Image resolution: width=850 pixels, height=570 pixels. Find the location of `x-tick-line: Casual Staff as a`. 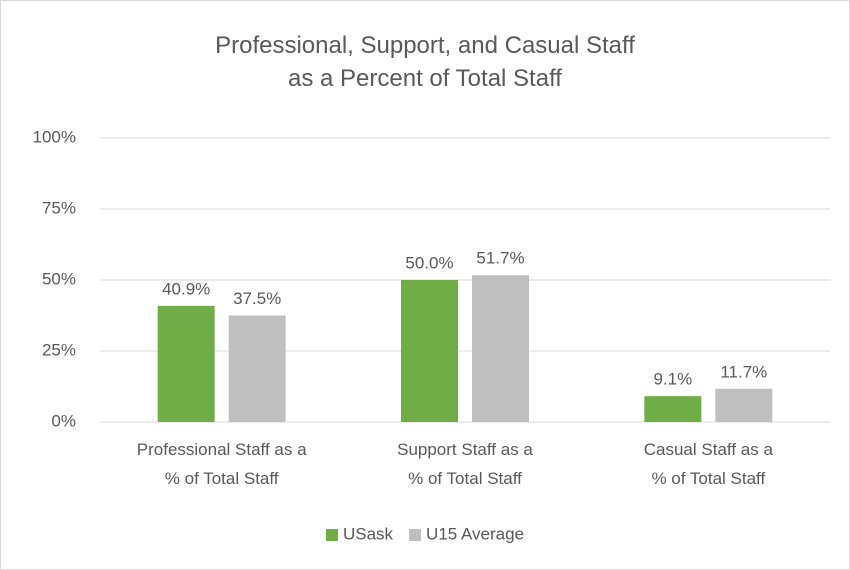

x-tick-line: Casual Staff as a is located at coordinates (709, 449).